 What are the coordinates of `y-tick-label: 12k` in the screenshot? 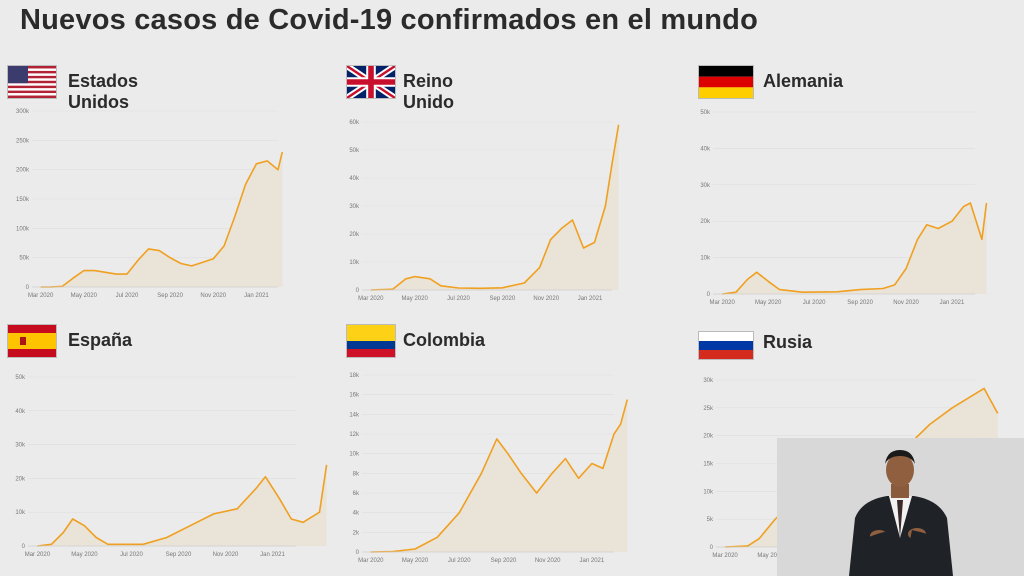 It's located at (354, 435).